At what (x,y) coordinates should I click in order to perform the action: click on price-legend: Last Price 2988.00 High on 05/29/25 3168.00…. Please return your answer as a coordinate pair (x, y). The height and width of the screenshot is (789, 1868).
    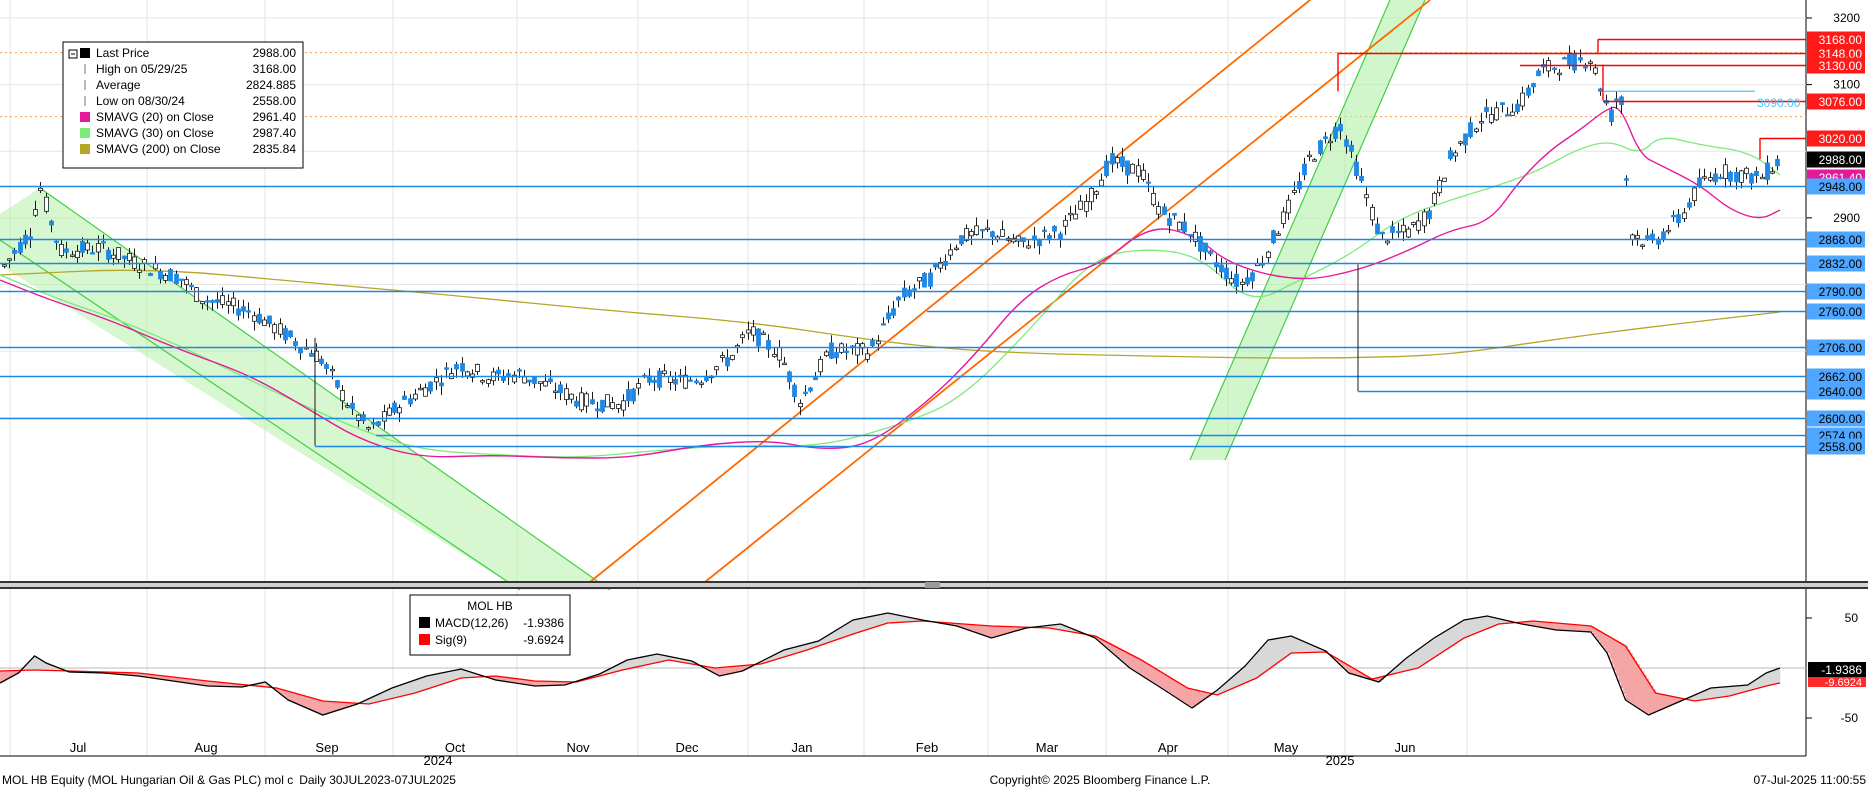
    Looking at the image, I should click on (183, 105).